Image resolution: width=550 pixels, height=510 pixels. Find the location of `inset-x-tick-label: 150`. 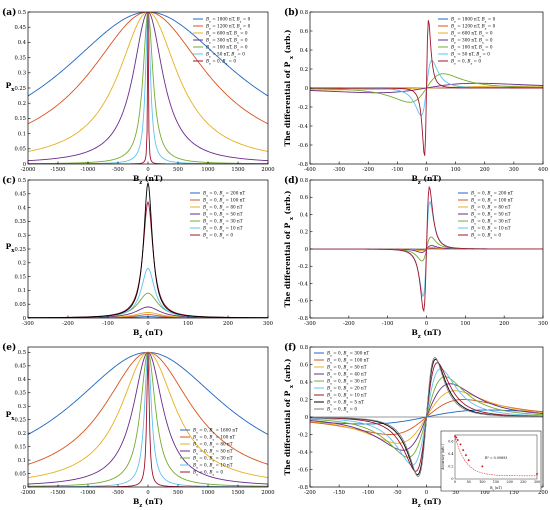

inset-x-tick-label: 150 is located at coordinates (496, 482).